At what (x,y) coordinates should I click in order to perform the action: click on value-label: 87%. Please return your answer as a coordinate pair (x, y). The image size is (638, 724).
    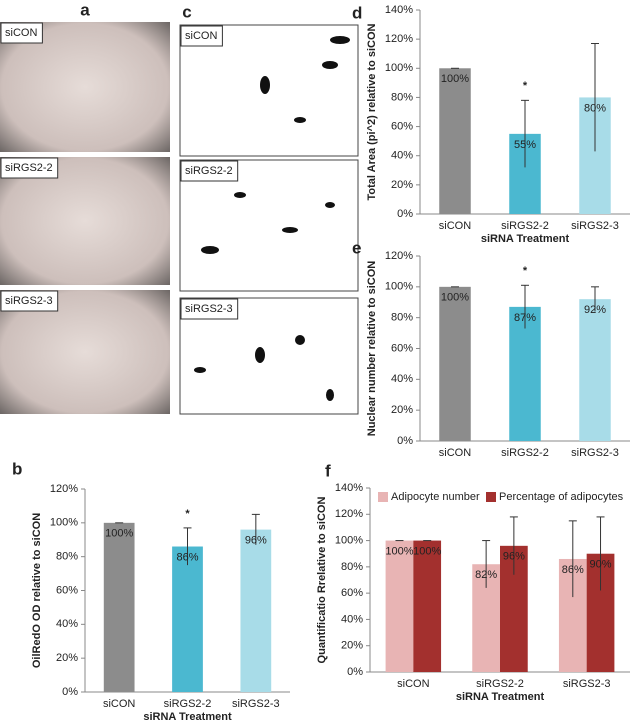
    Looking at the image, I should click on (525, 318).